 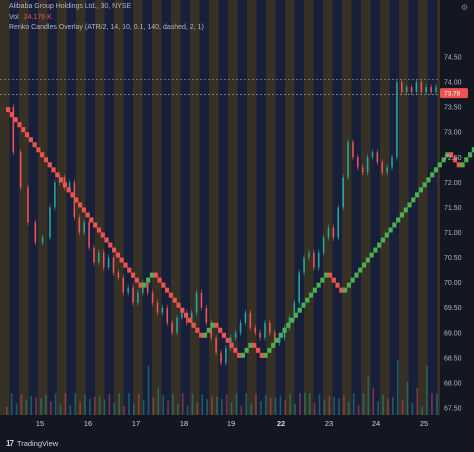 What do you see at coordinates (40, 423) in the screenshot?
I see `date-tick-label: 15` at bounding box center [40, 423].